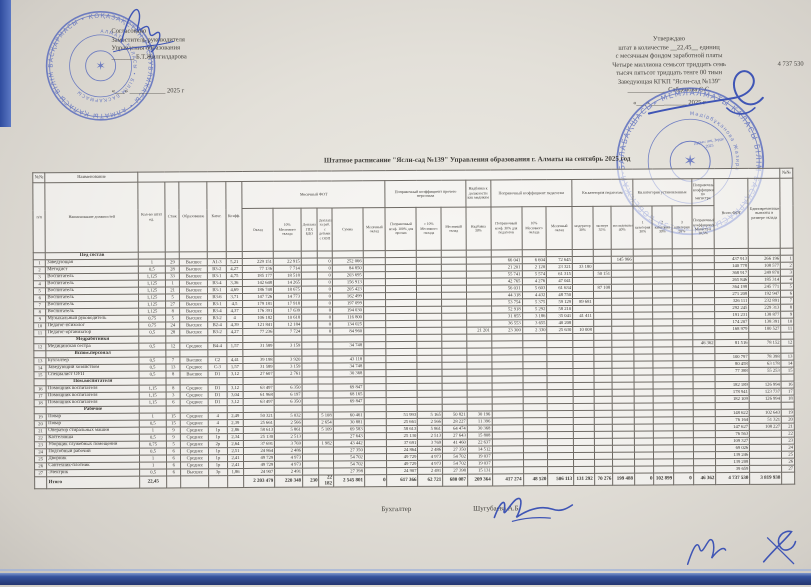 This screenshot has height=587, width=811. Describe the element at coordinates (704, 478) in the screenshot. I see `cell: 46 362` at that location.